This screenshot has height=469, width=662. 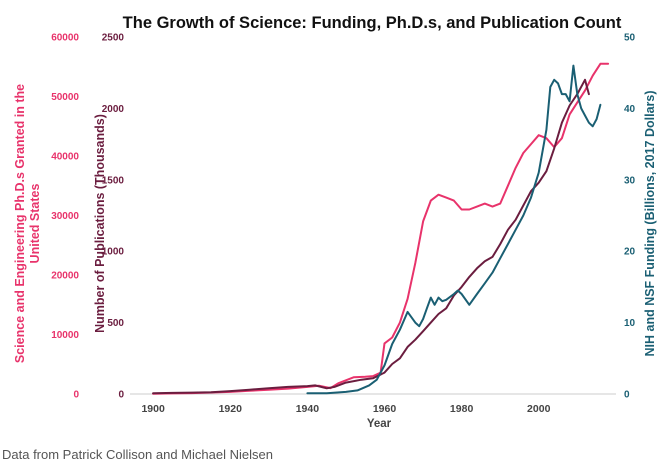 What do you see at coordinates (76, 395) in the screenshot?
I see `y-tick-label-left_outer: 0` at bounding box center [76, 395].